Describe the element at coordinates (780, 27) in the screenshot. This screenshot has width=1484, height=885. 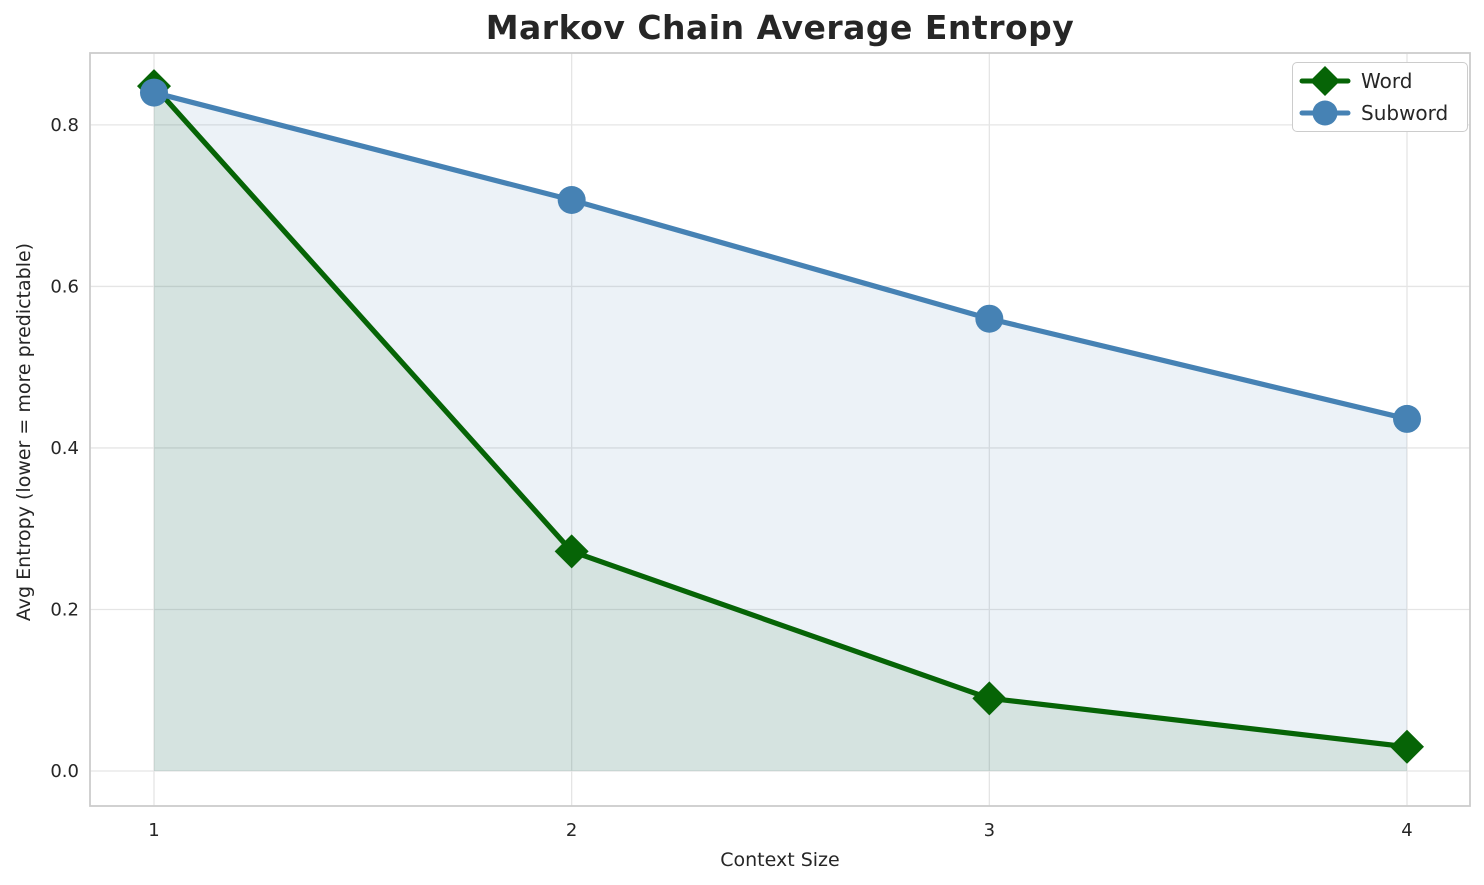
I see `chart-title: Markov Chain Average Entropy` at that location.